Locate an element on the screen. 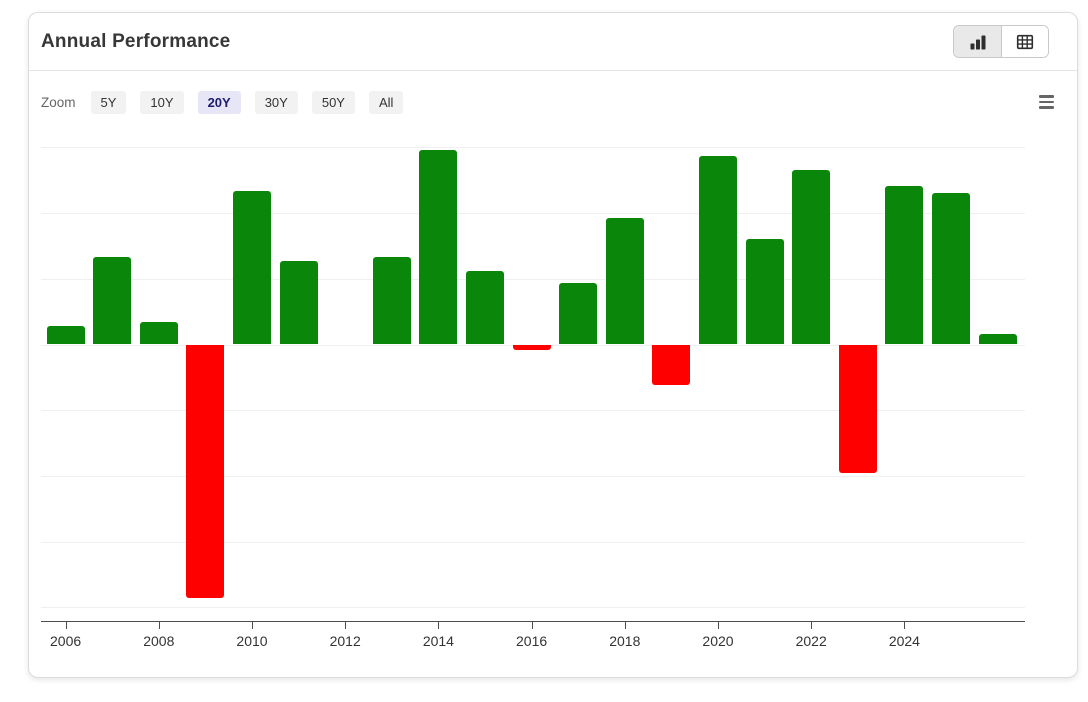  column-2018 is located at coordinates (624, 281).